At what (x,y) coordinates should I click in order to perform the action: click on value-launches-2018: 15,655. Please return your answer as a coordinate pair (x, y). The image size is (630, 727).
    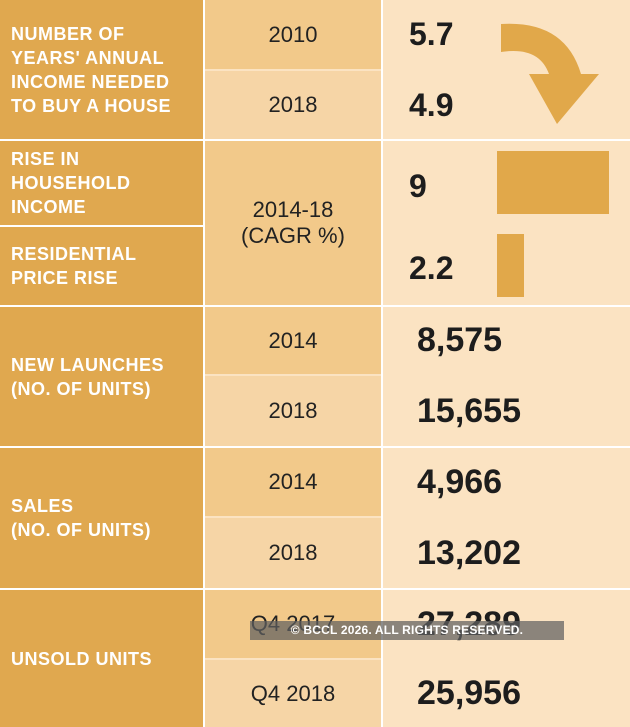
    Looking at the image, I should click on (506, 411).